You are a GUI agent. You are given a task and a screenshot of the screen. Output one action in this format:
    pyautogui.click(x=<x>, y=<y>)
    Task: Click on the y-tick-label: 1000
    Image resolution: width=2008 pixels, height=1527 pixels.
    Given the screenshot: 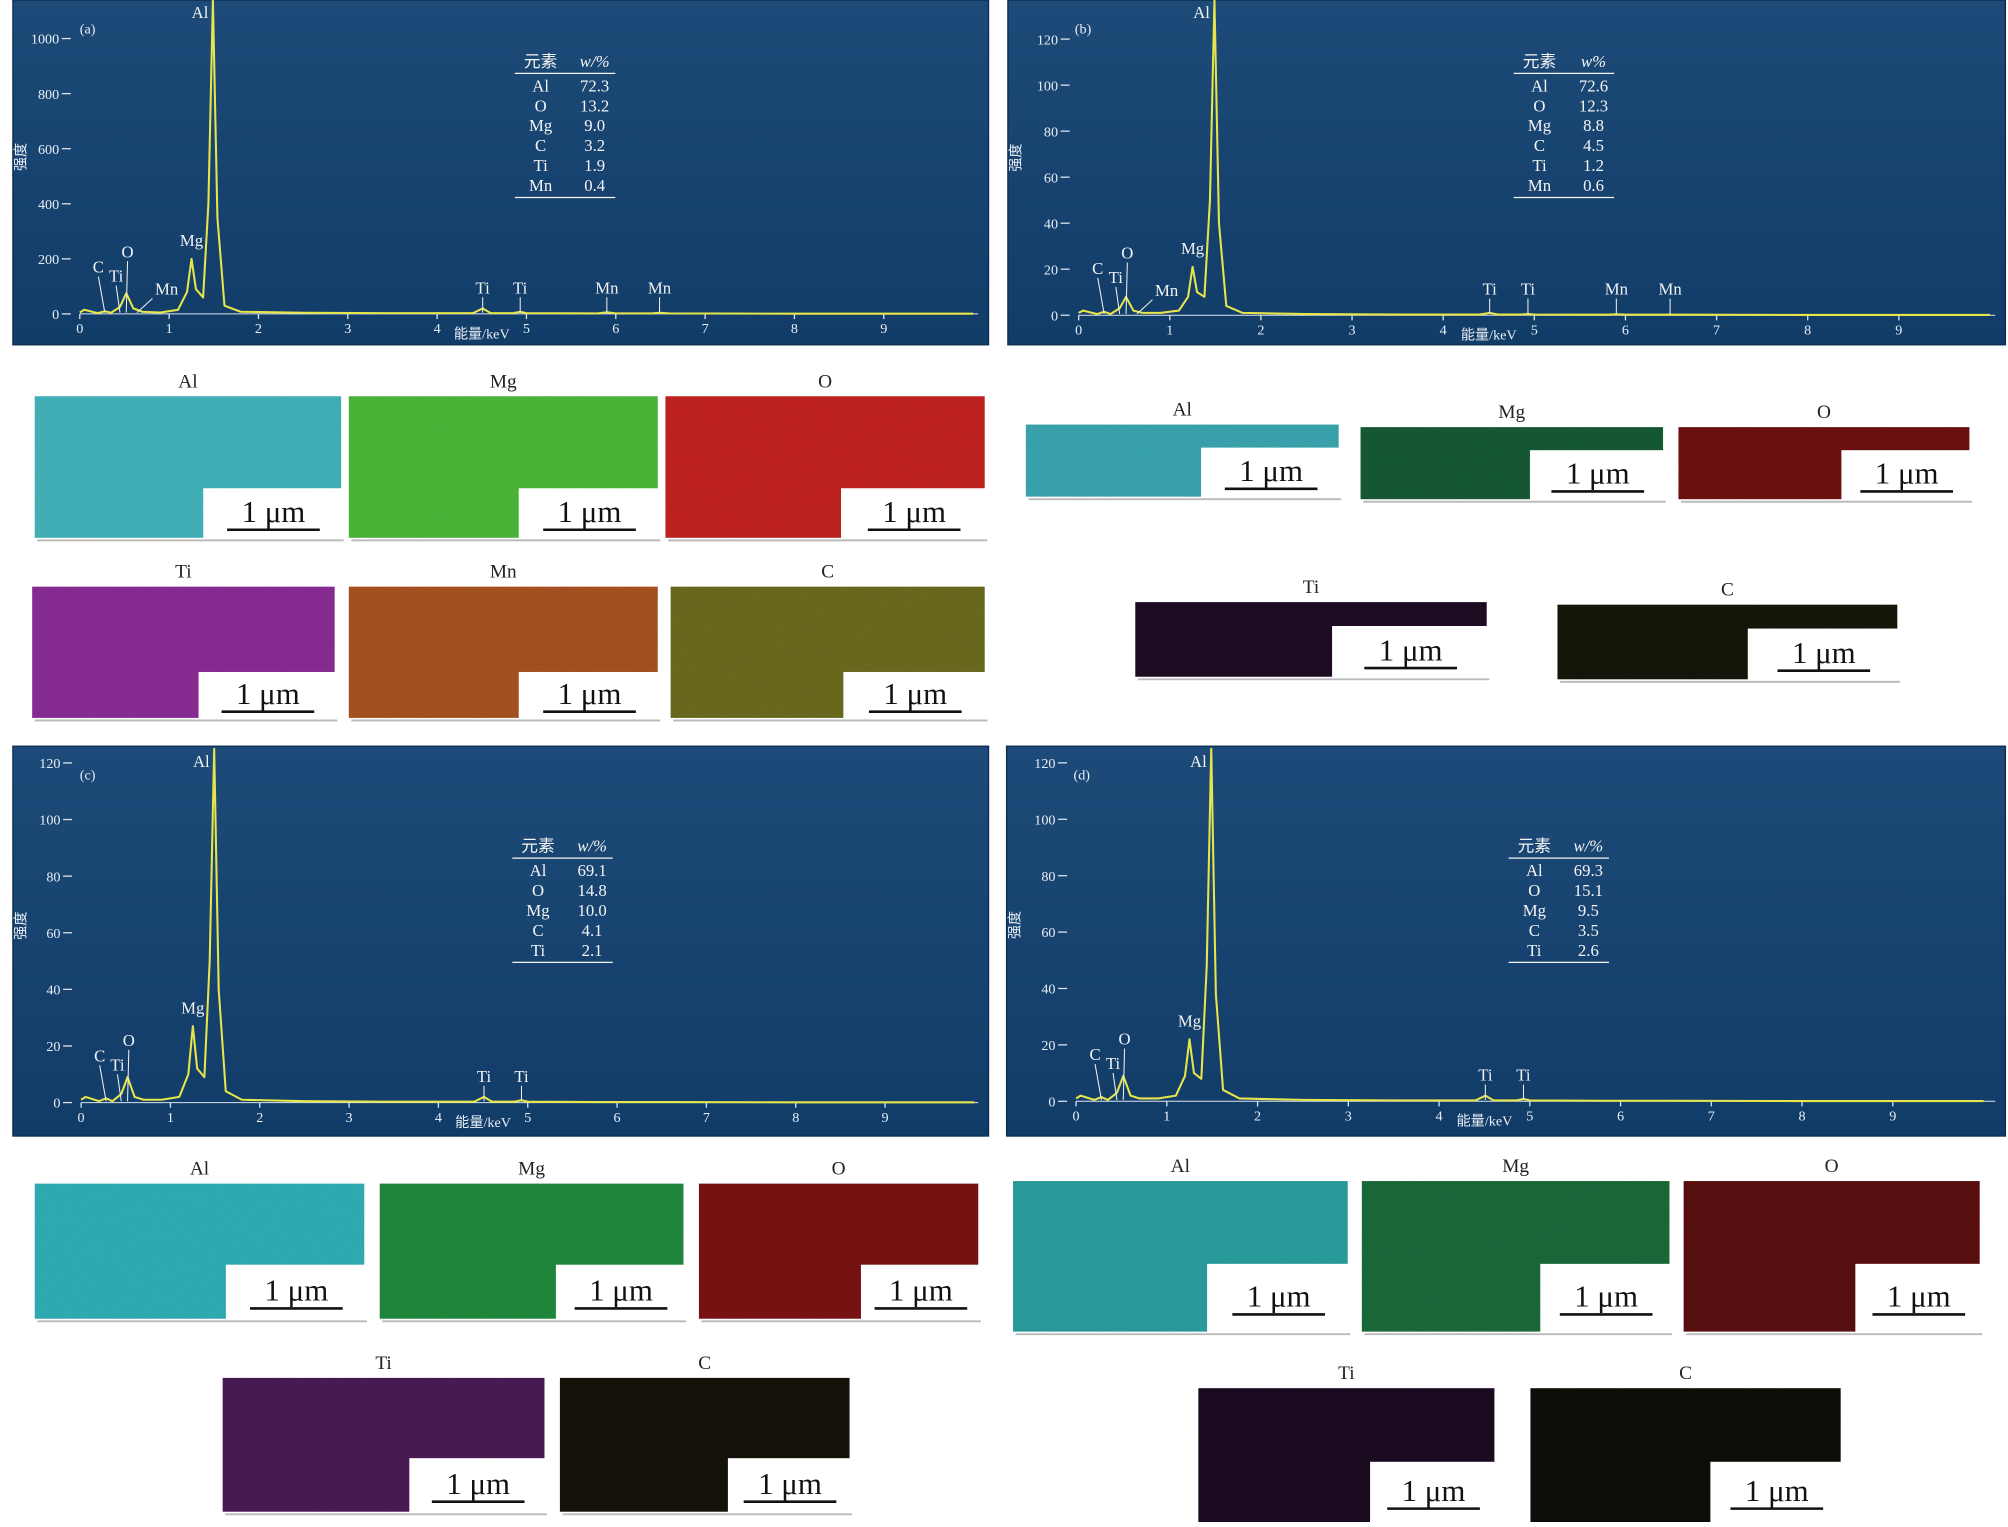 What is the action you would take?
    pyautogui.click(x=45, y=40)
    